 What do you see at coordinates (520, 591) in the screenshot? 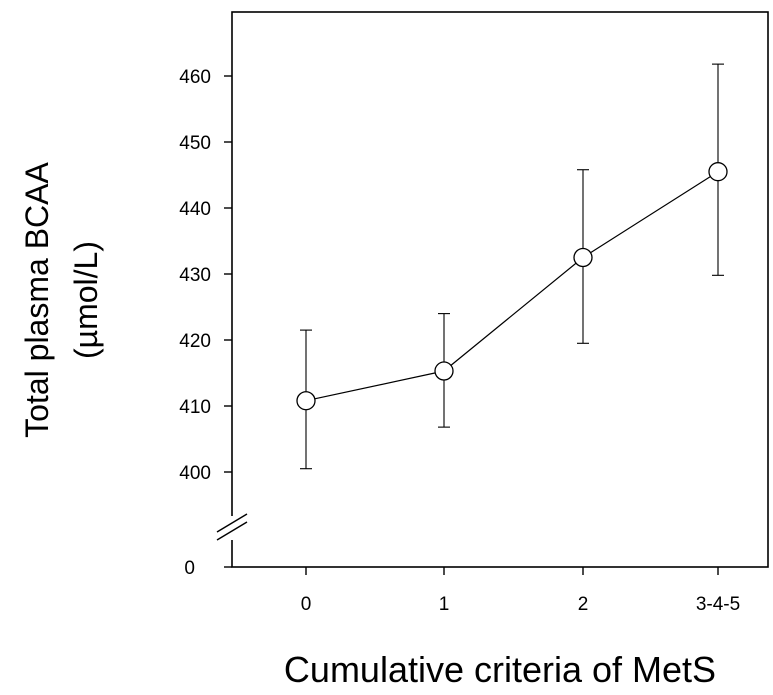
I see `x-axis-ticks: 0 1 2 3-4-5` at bounding box center [520, 591].